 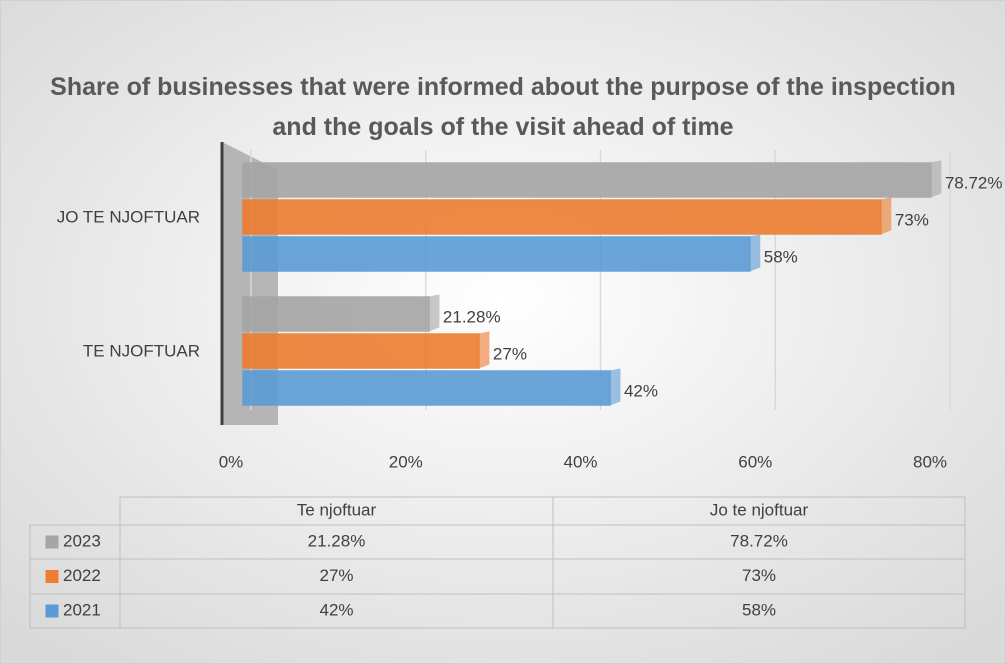 I want to click on x-tick-label: 0%, so click(x=231, y=461).